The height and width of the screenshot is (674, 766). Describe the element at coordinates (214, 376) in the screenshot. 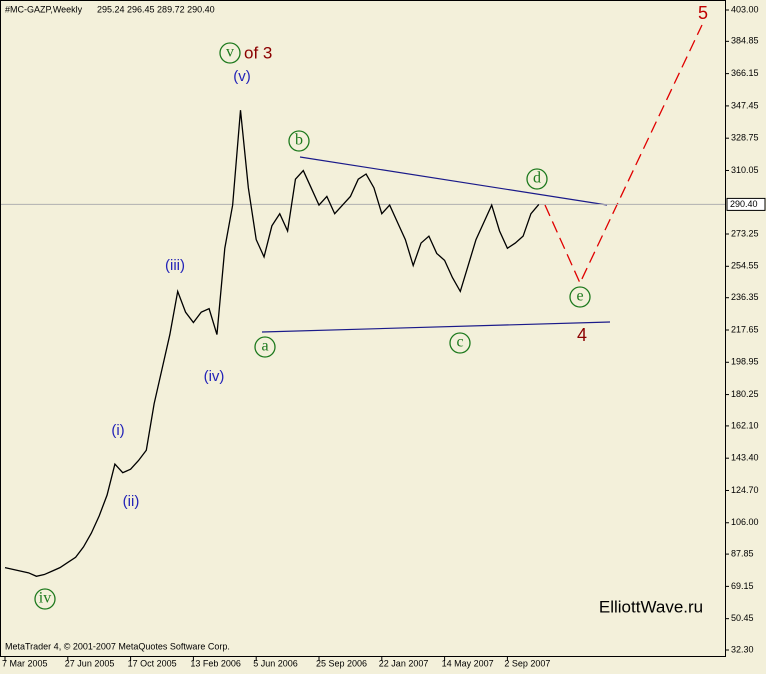

I see `wave-label: (iv)` at that location.